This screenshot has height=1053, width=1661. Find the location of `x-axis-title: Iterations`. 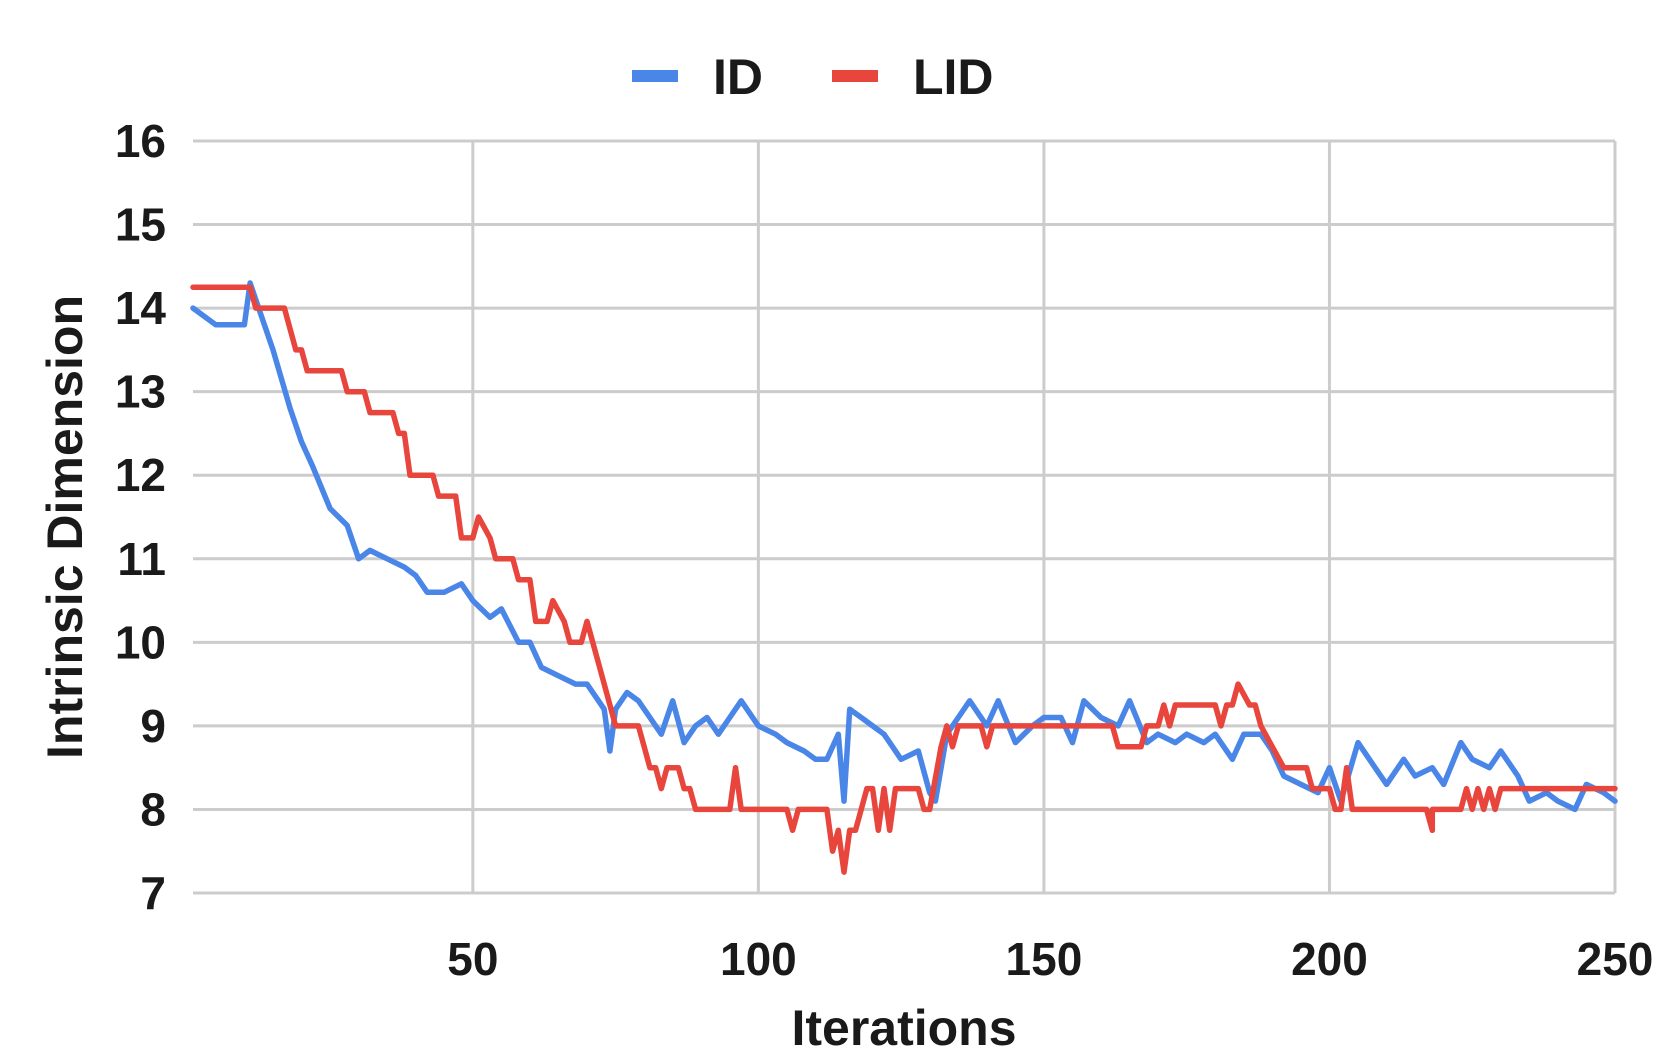

x-axis-title: Iterations is located at coordinates (903, 1026).